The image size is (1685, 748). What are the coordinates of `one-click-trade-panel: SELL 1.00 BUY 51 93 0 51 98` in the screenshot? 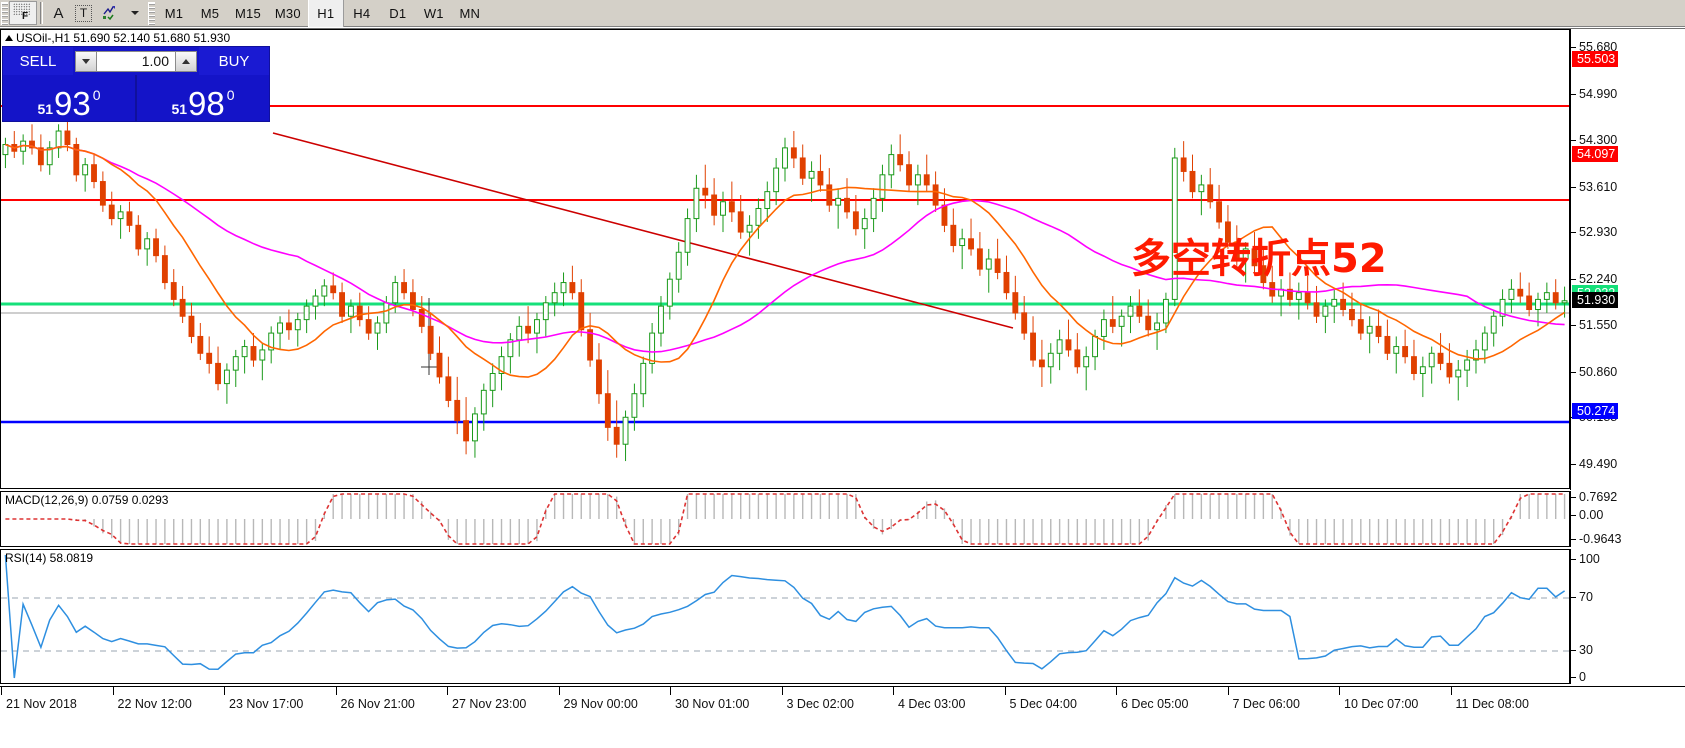 It's located at (136, 84).